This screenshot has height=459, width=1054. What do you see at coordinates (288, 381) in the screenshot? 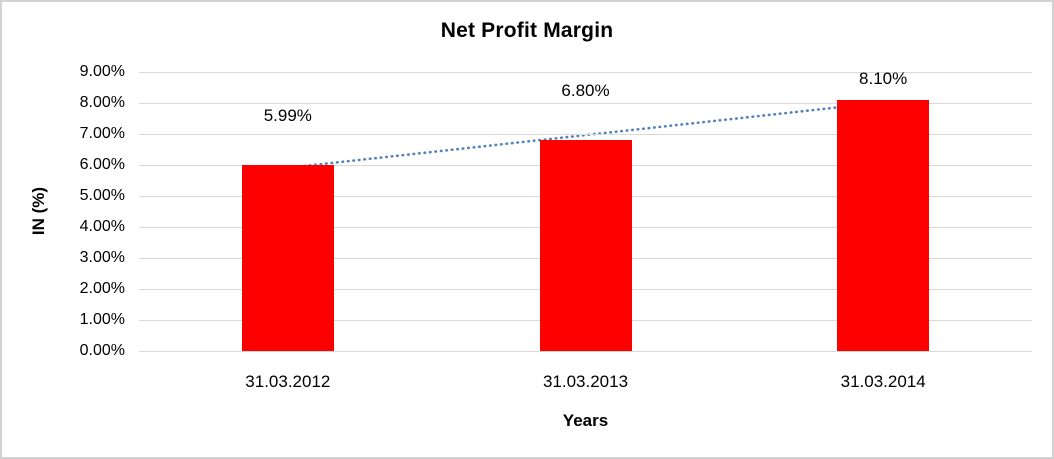
I see `x-tick-label: 31.03.2012` at bounding box center [288, 381].